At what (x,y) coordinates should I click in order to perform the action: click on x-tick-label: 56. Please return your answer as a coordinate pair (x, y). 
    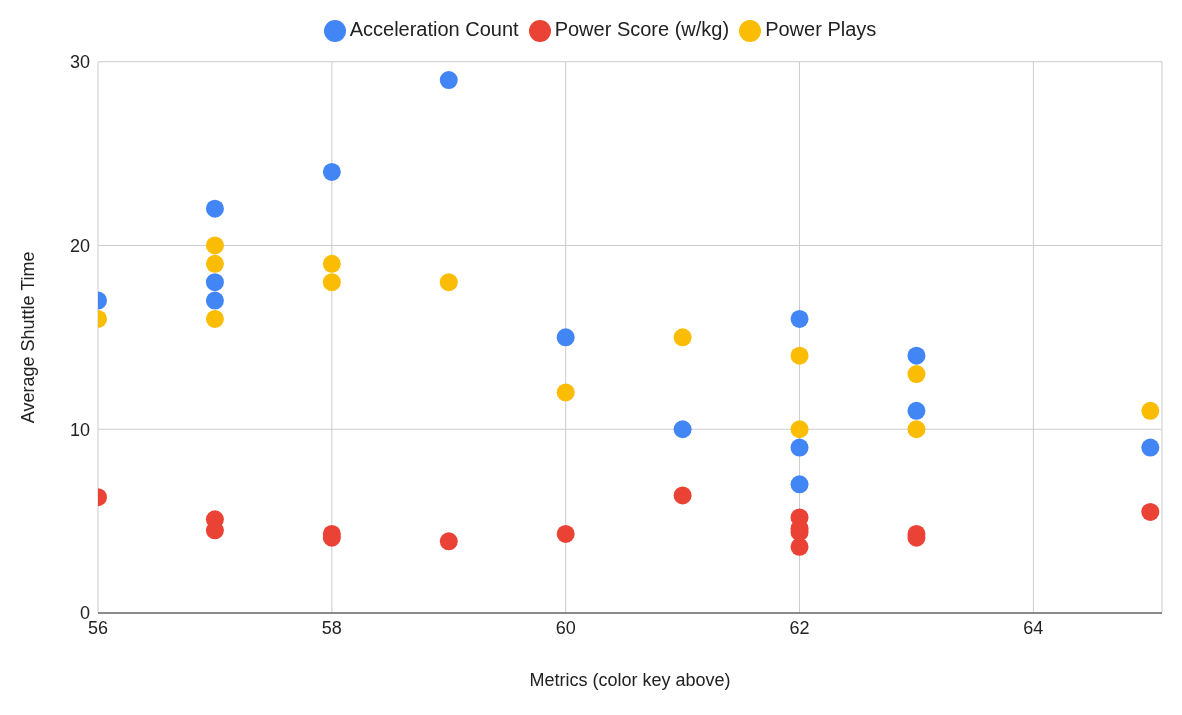
    Looking at the image, I should click on (98, 627).